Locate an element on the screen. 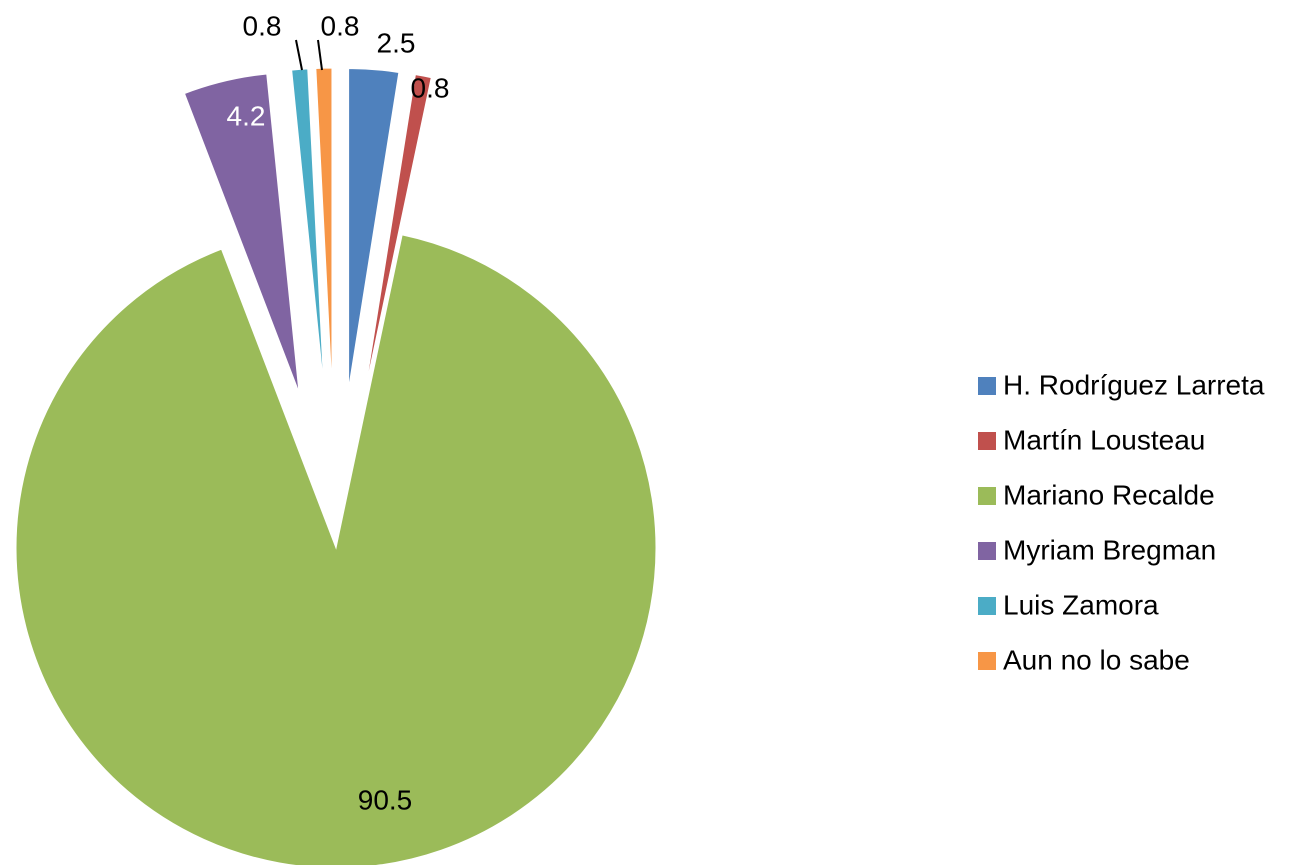 The width and height of the screenshot is (1306, 865). legend-label: H. Rodríguez Larreta is located at coordinates (1134, 384).